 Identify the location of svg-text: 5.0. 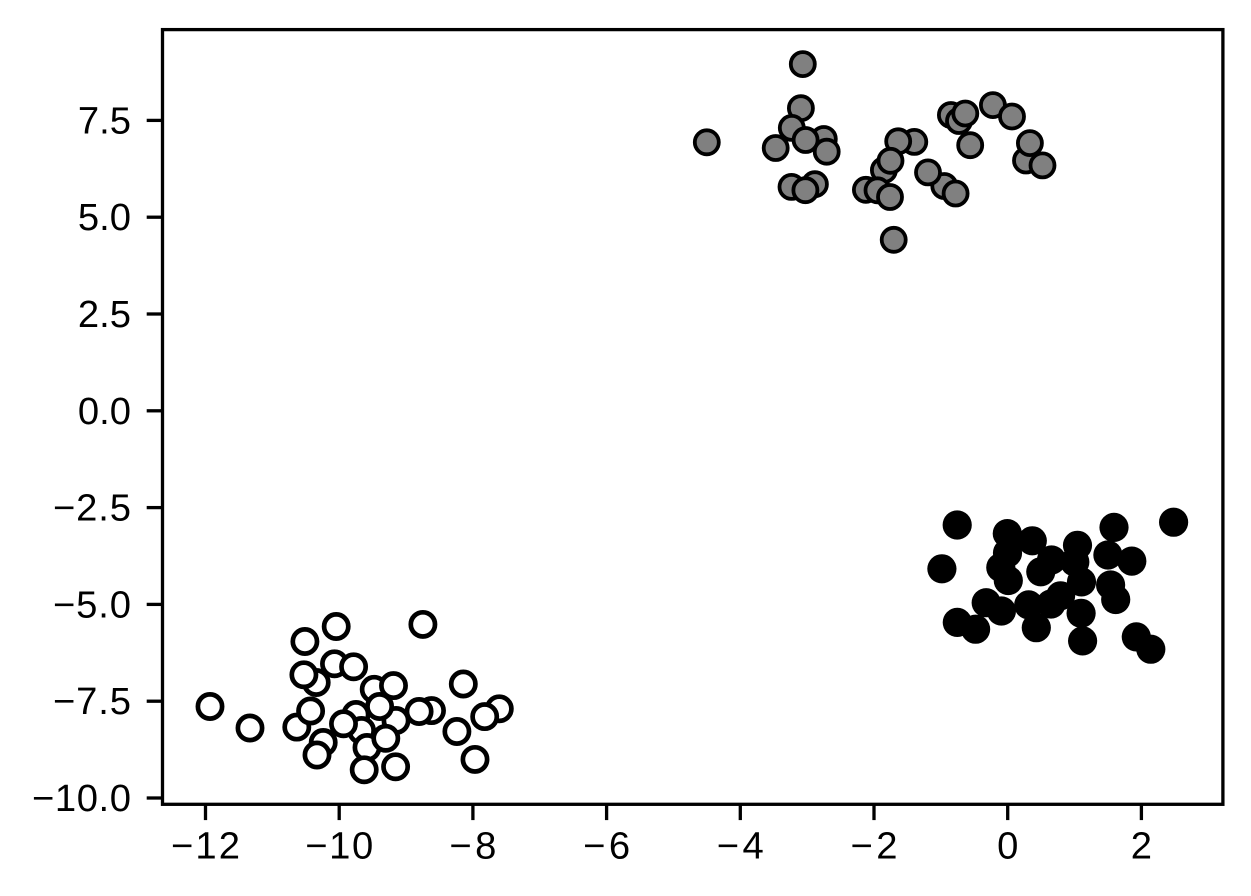
(104, 217).